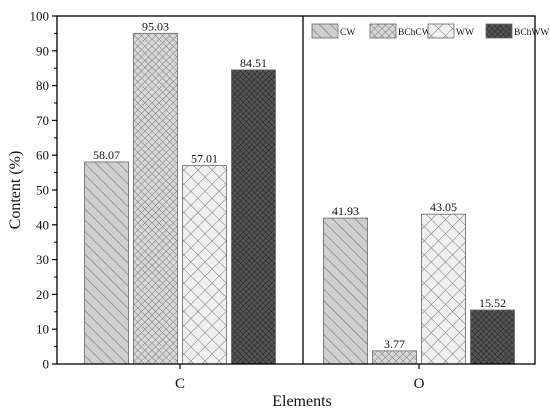  What do you see at coordinates (42, 259) in the screenshot?
I see `y-tick-label: 30` at bounding box center [42, 259].